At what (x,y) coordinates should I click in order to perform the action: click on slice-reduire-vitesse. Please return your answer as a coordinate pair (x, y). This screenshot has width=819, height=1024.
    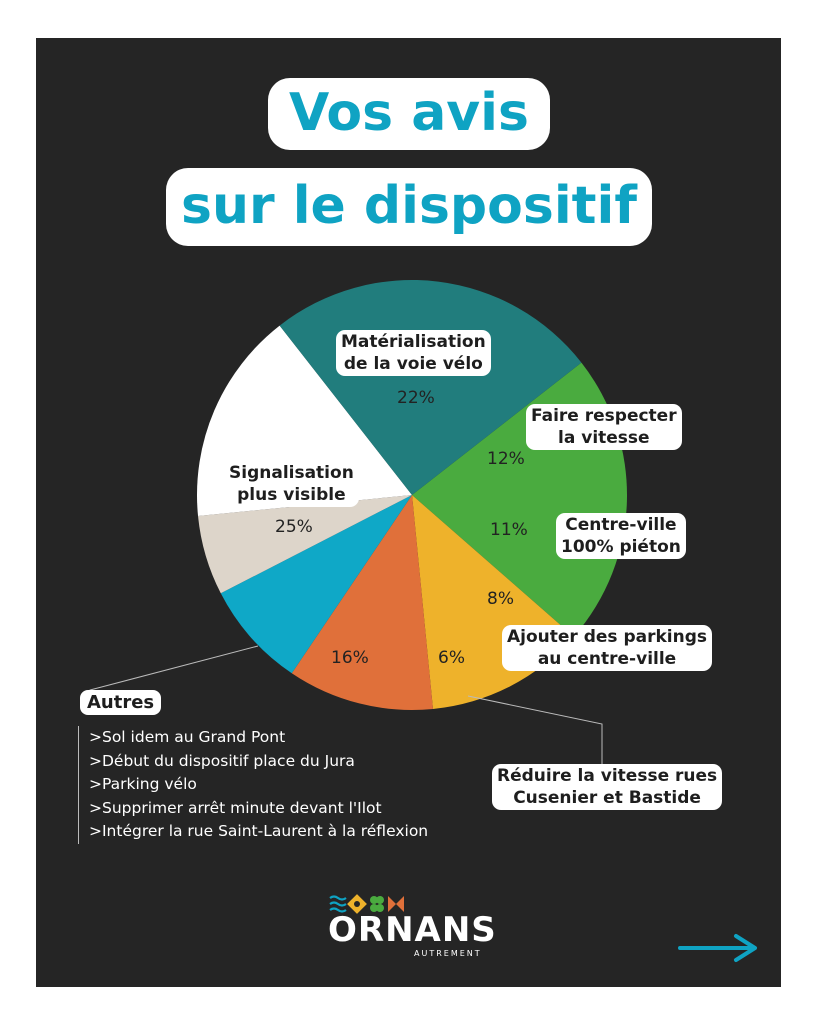
    Looking at the image, I should click on (305, 544).